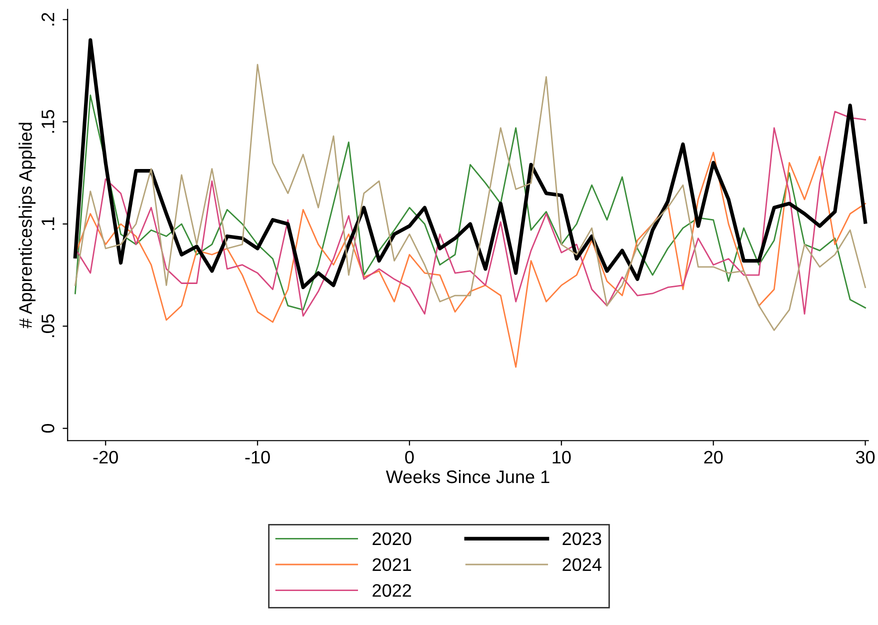 The height and width of the screenshot is (625, 878). What do you see at coordinates (582, 539) in the screenshot?
I see `legend-label: 2023` at bounding box center [582, 539].